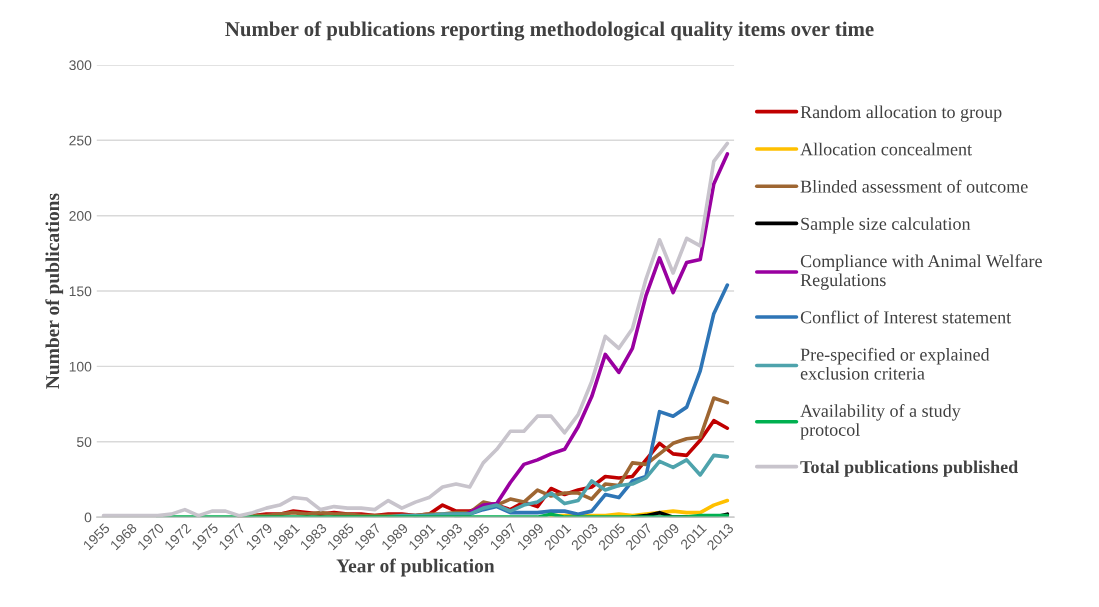 Image resolution: width=1099 pixels, height=607 pixels. What do you see at coordinates (886, 149) in the screenshot?
I see `legend-label: Allocation concealment` at bounding box center [886, 149].